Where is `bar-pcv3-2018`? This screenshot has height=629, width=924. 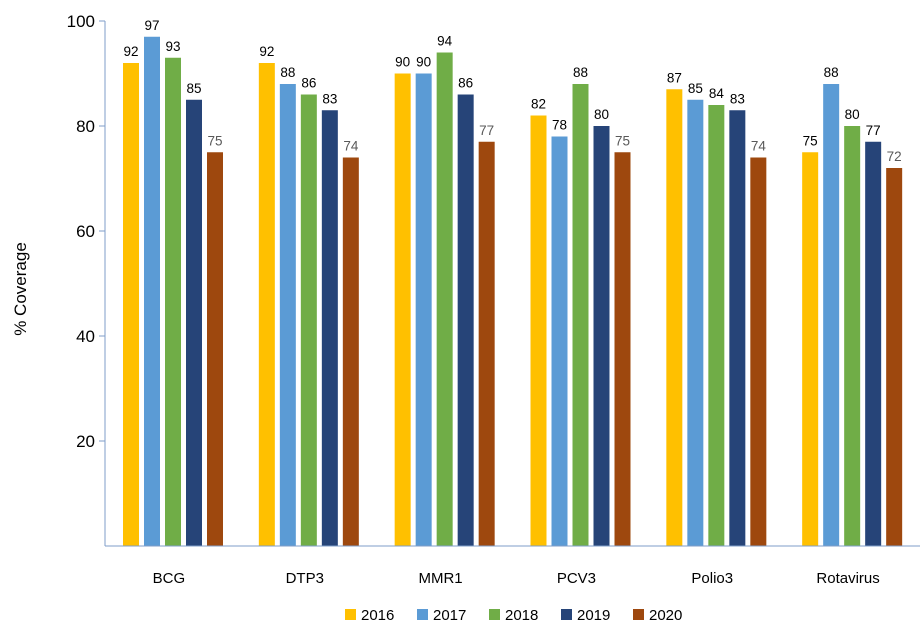
bar-pcv3-2018 is located at coordinates (580, 315).